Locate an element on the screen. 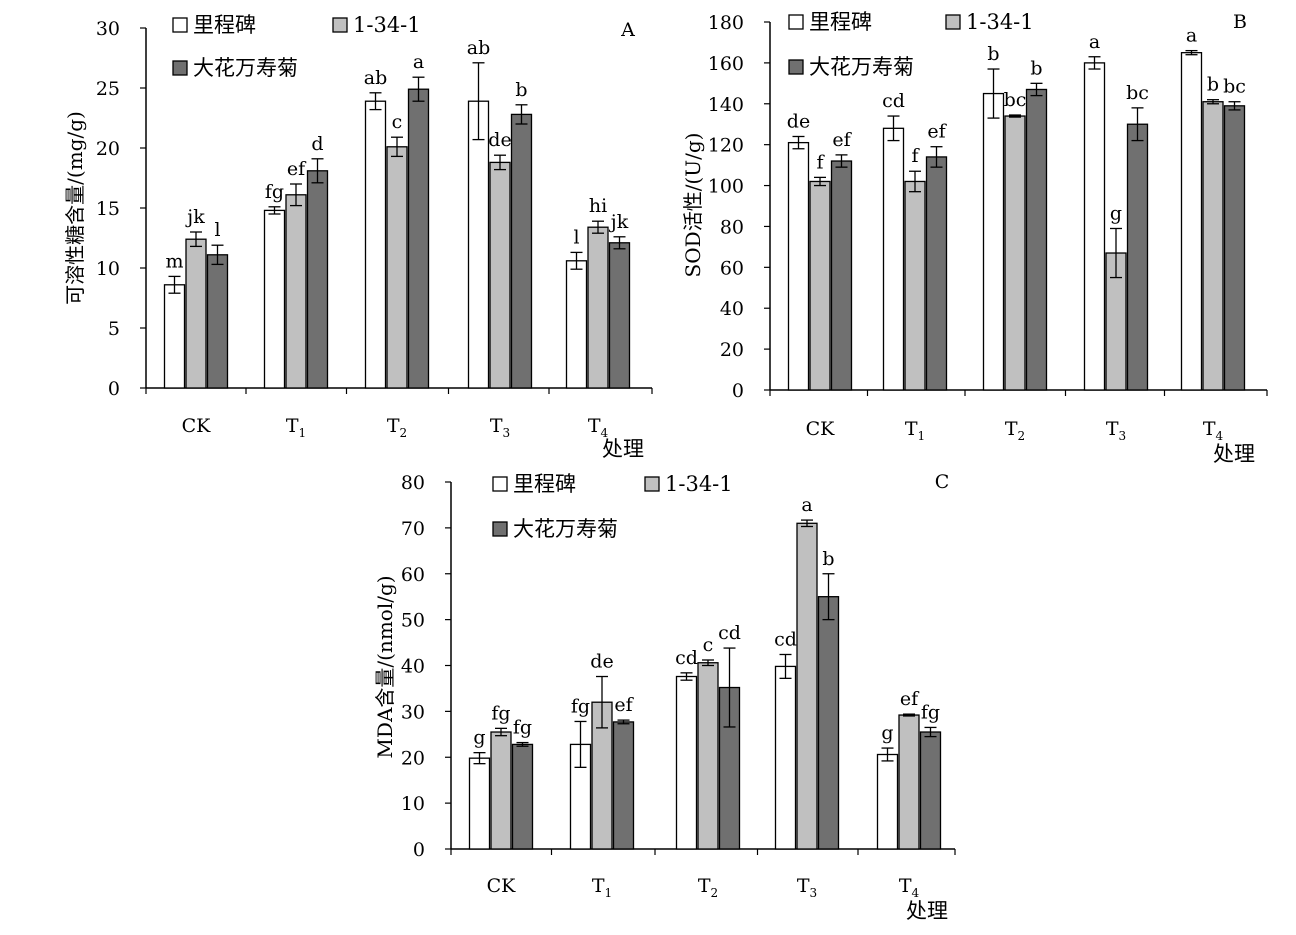  category-label: T2 is located at coordinates (1015, 430).